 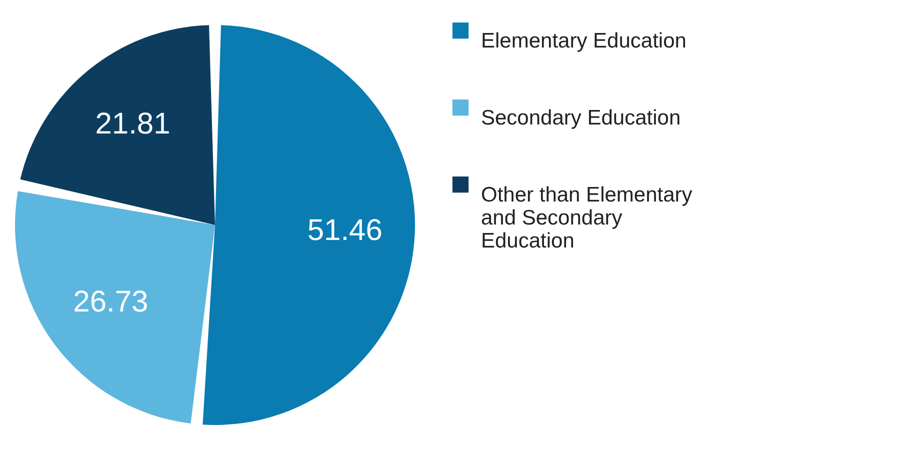 What do you see at coordinates (583, 41) in the screenshot?
I see `legend-label: Elementary Education` at bounding box center [583, 41].